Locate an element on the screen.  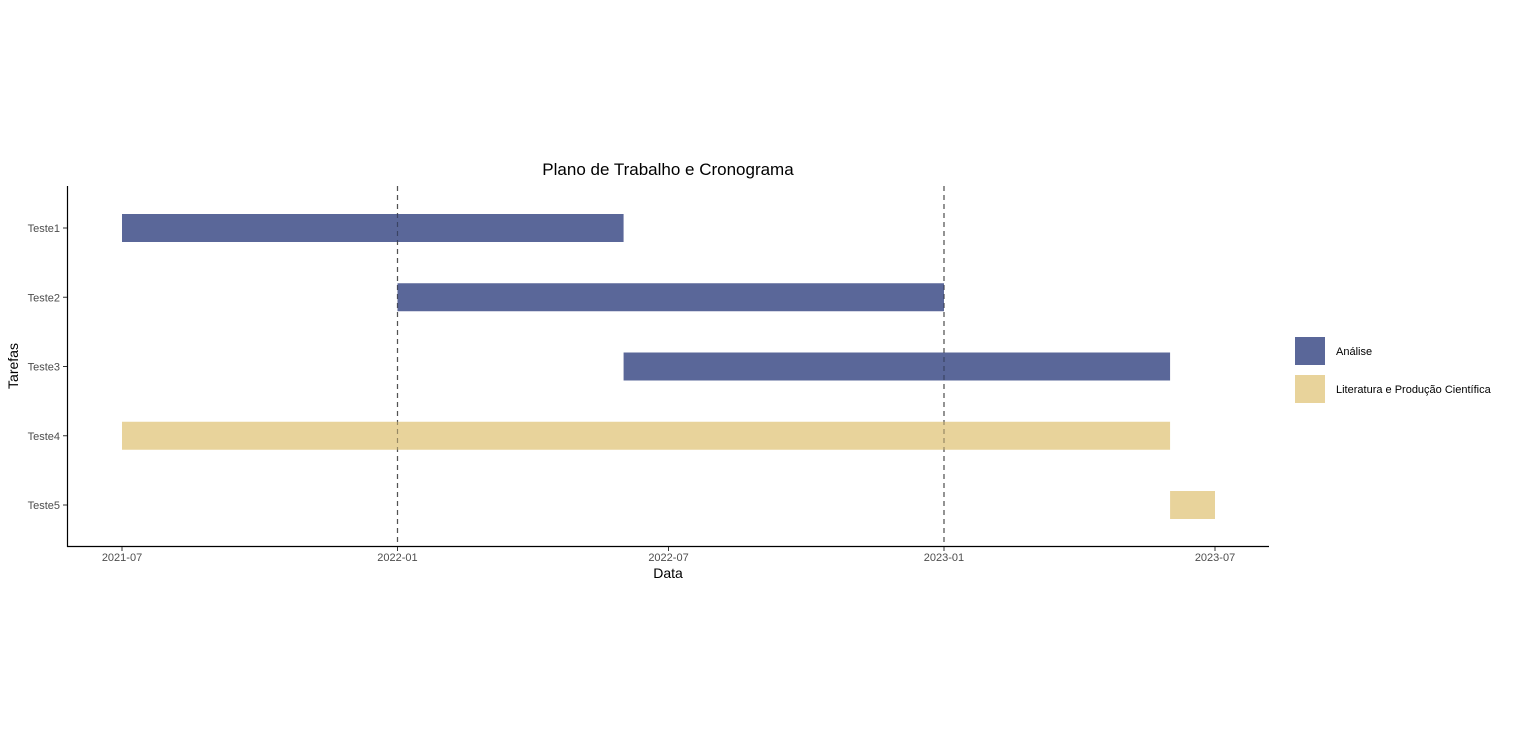
bar-teste4 is located at coordinates (646, 435).